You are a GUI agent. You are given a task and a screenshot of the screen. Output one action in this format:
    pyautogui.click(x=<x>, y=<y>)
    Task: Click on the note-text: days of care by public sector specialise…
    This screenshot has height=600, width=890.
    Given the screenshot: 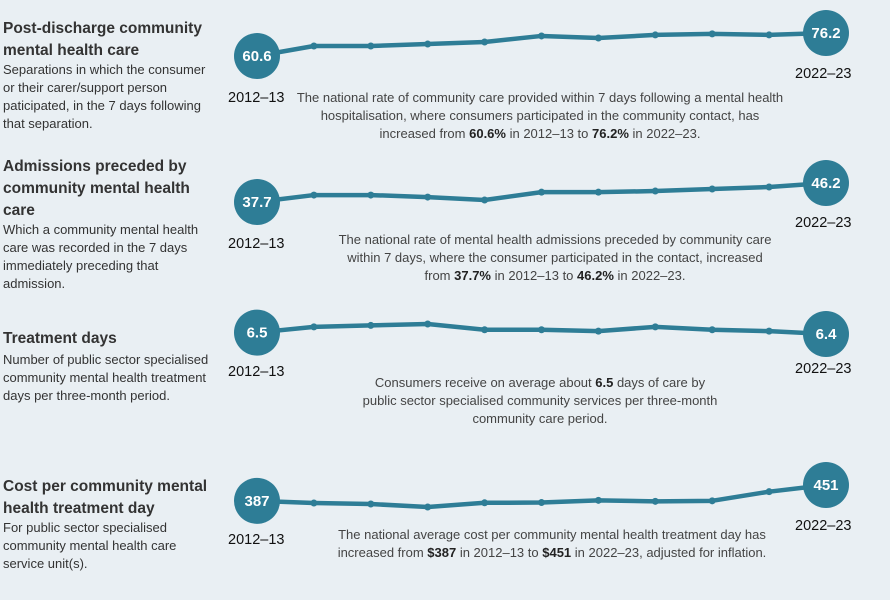 What is the action you would take?
    pyautogui.click(x=540, y=400)
    